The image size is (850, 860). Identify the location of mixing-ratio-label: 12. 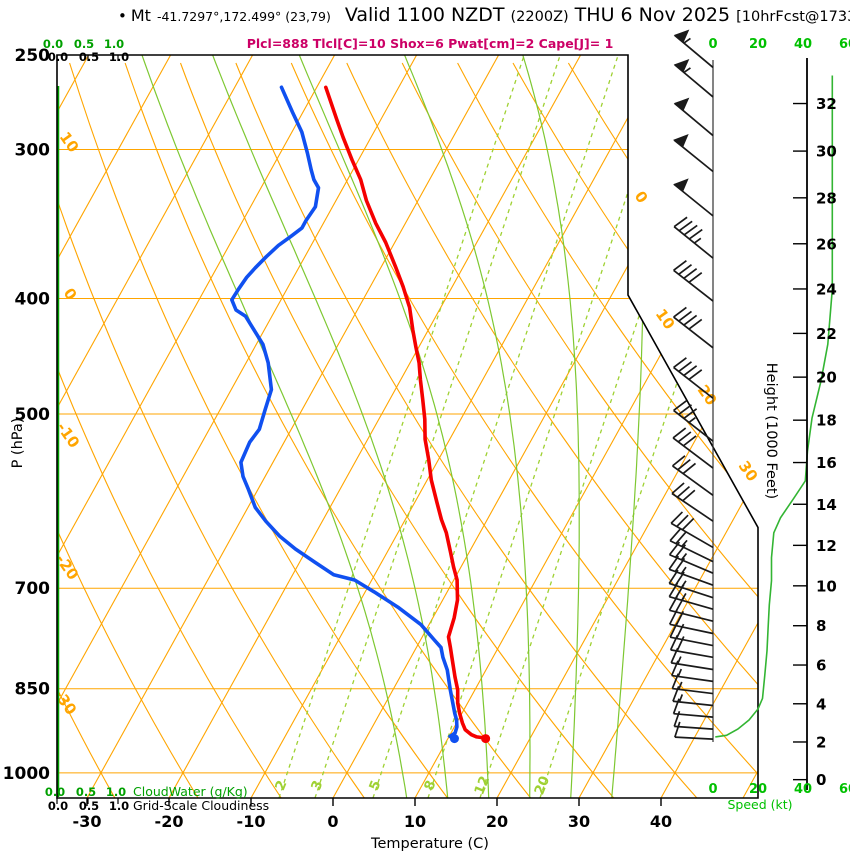
(482, 785).